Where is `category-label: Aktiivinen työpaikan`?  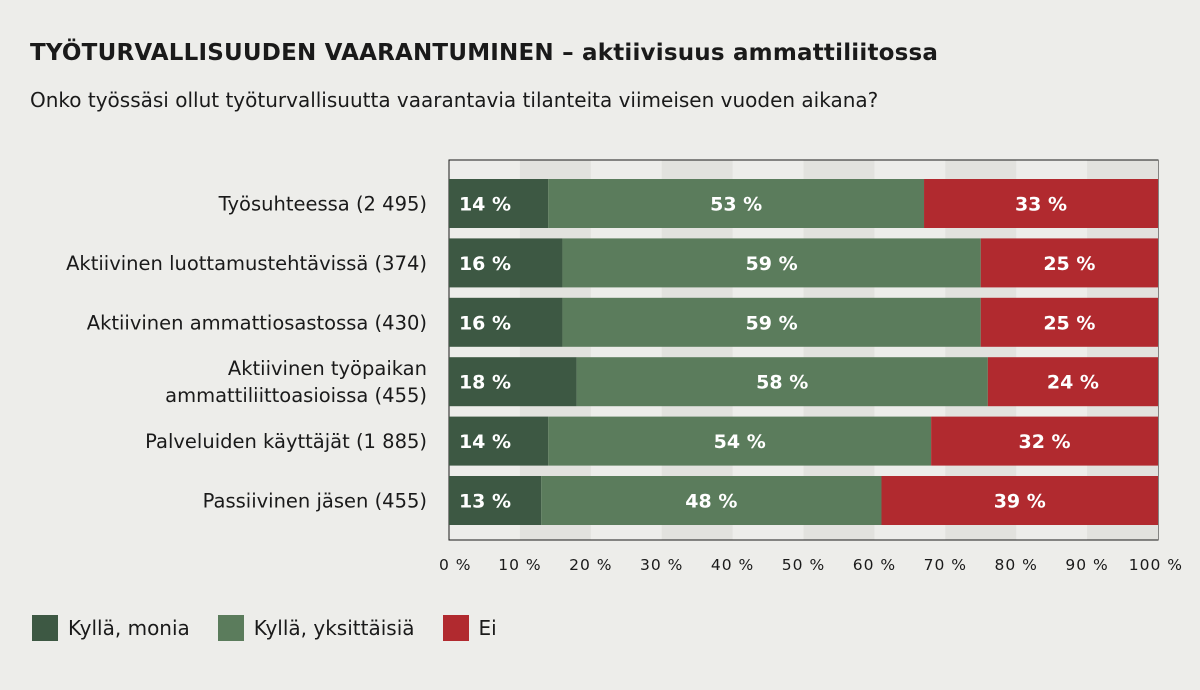
category-label: Aktiivinen työpaikan is located at coordinates (327, 368).